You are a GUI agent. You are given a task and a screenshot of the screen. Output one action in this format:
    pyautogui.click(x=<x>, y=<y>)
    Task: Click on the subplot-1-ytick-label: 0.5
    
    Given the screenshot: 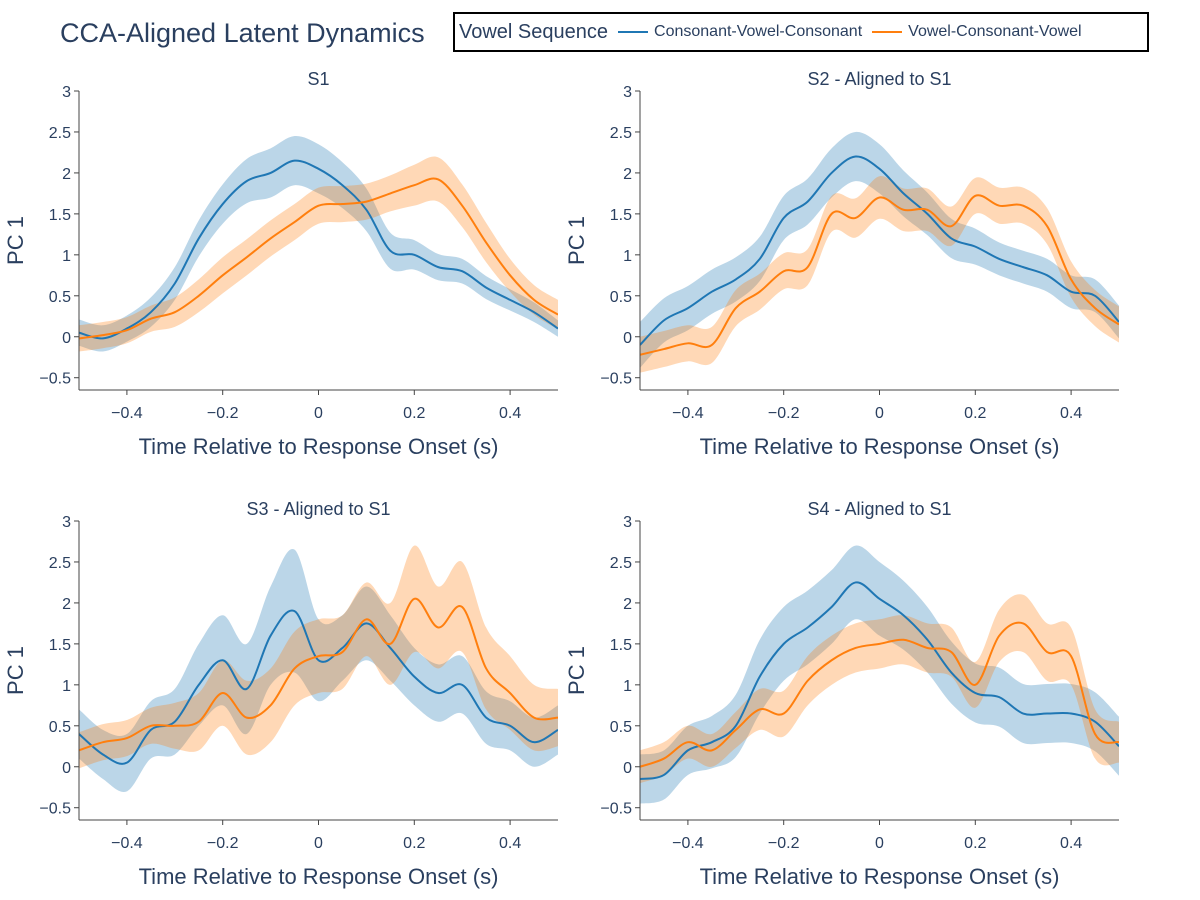 What is the action you would take?
    pyautogui.click(x=60, y=297)
    